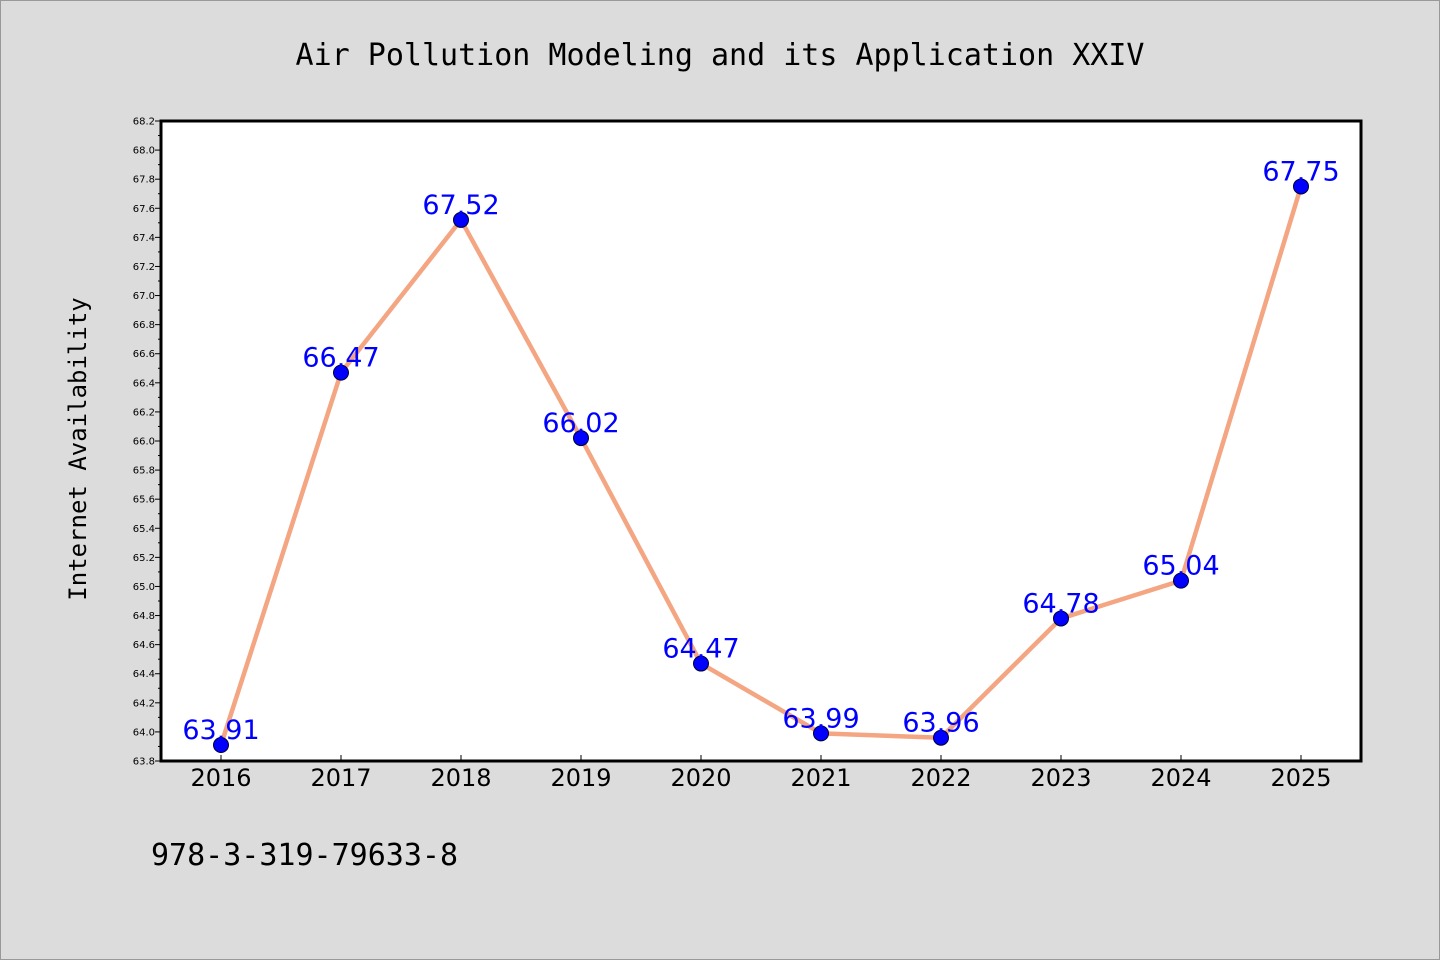 The width and height of the screenshot is (1440, 960). I want to click on y-tick-label: 64.6, so click(144, 645).